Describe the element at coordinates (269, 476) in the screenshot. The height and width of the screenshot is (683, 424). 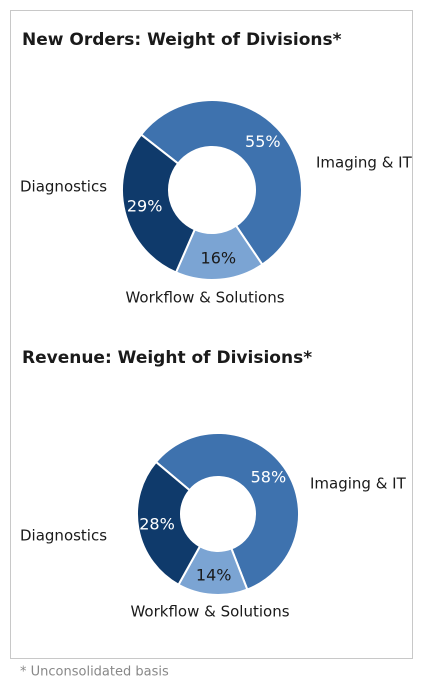
I see `value-label: 58%` at that location.